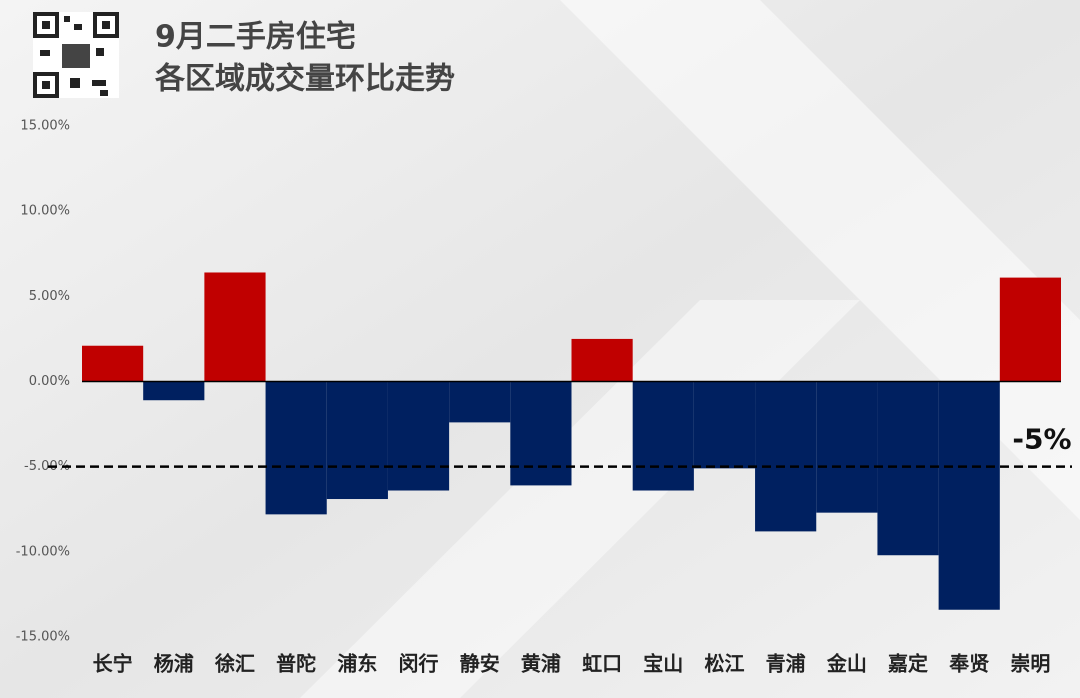  Describe the element at coordinates (174, 664) in the screenshot. I see `x-tick-label: 杨浦` at that location.